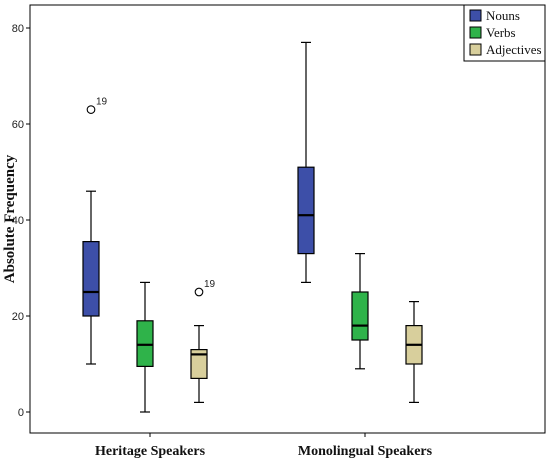 This screenshot has width=550, height=465. What do you see at coordinates (150, 451) in the screenshot?
I see `x-category-label: Heritage Speakers` at bounding box center [150, 451].